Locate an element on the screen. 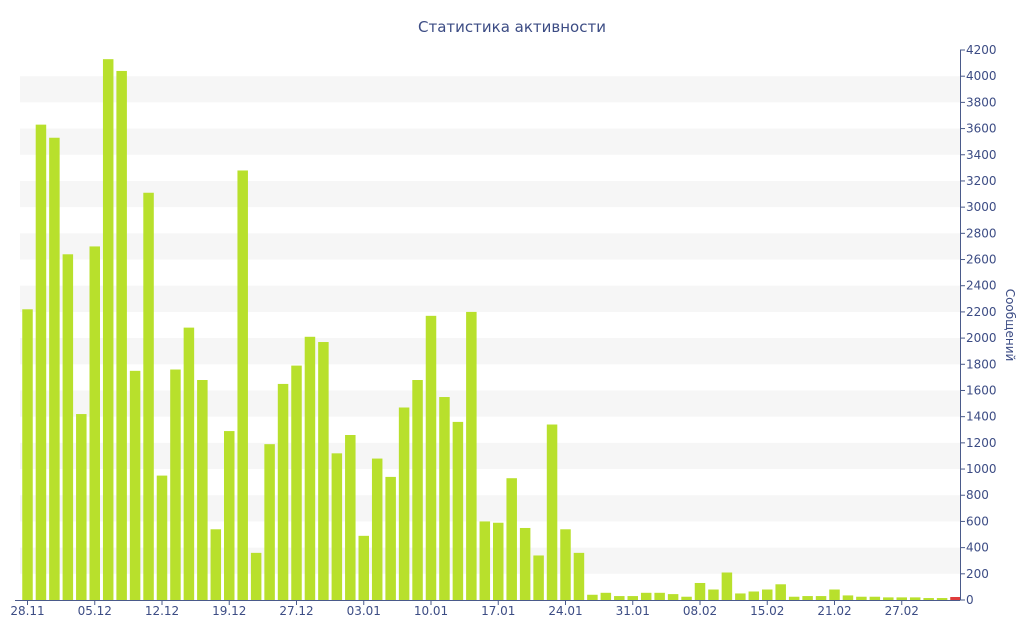  x-tick-label: 31.01 is located at coordinates (633, 611).